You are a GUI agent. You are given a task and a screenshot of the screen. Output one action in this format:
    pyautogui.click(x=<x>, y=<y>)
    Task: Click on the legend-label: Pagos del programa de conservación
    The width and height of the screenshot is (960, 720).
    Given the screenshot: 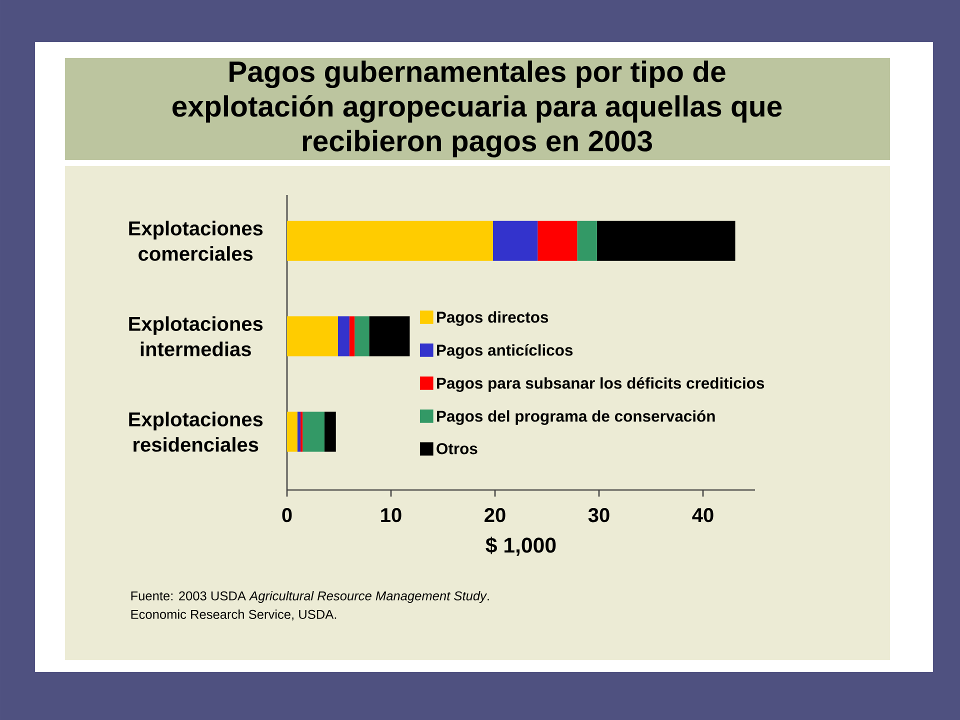 What is the action you would take?
    pyautogui.click(x=576, y=417)
    